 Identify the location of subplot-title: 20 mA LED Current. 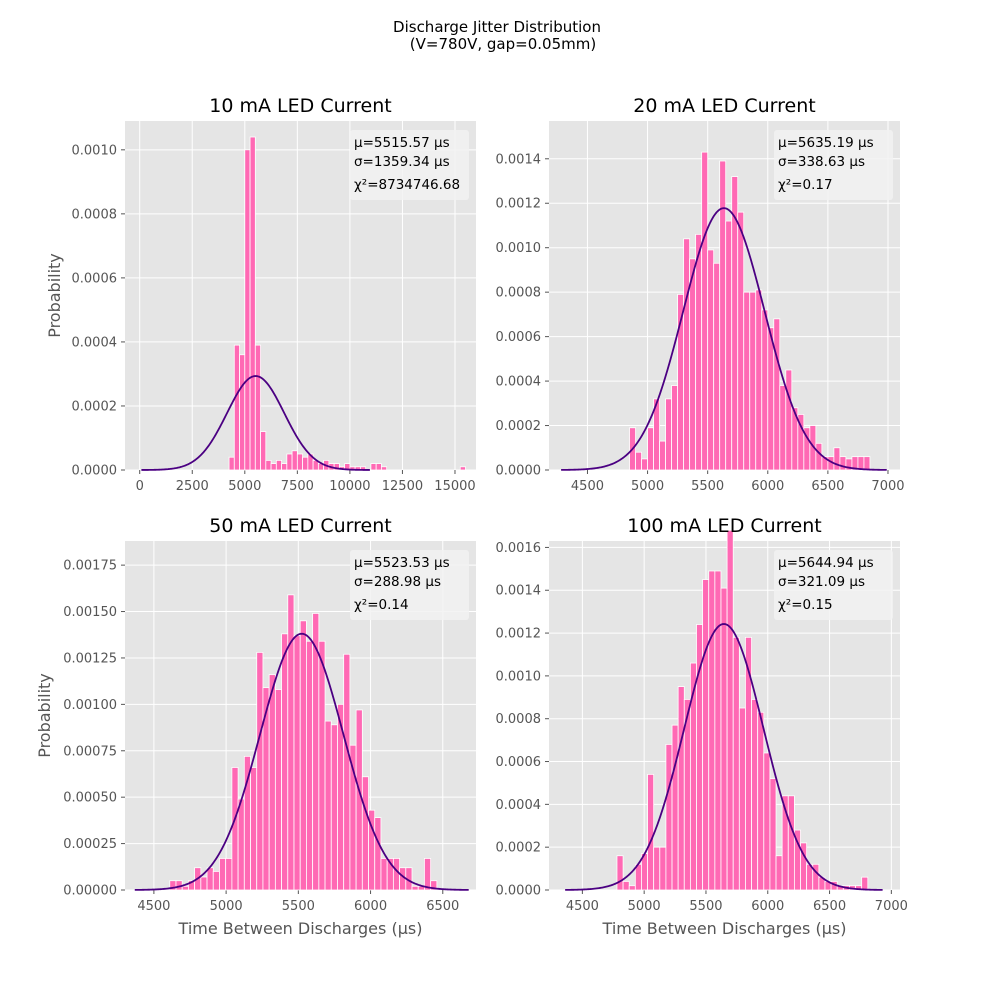
(724, 106).